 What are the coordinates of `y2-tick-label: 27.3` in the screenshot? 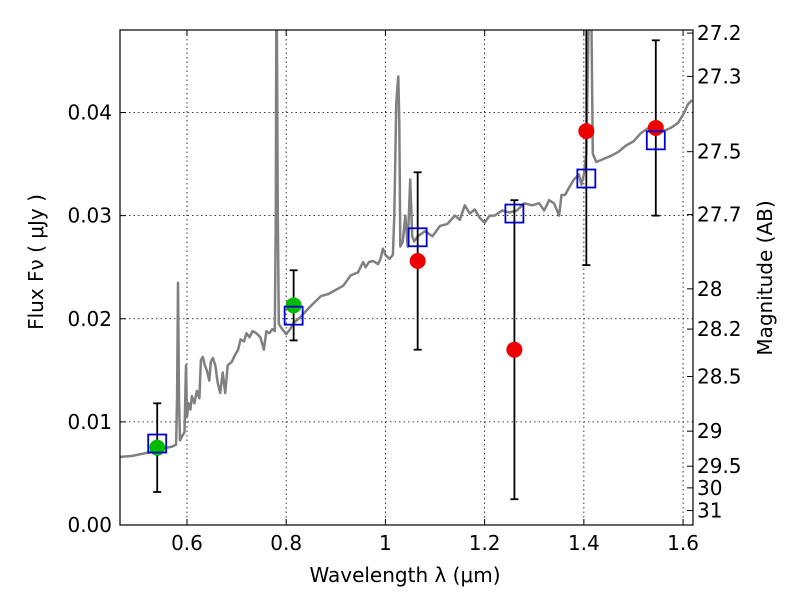 It's located at (719, 76).